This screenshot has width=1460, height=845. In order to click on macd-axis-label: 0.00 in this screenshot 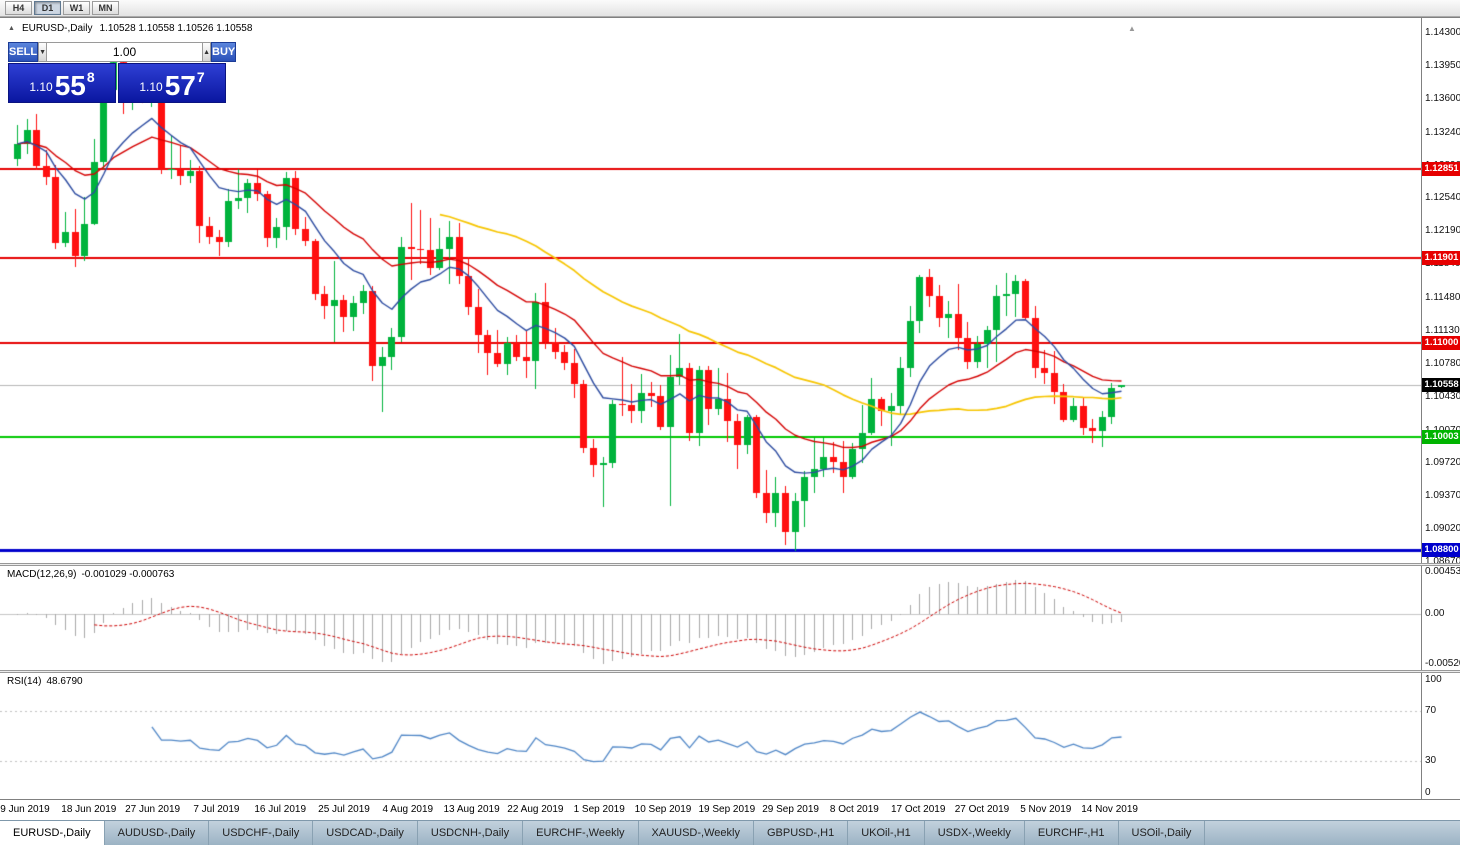, I will do `click(1435, 614)`.